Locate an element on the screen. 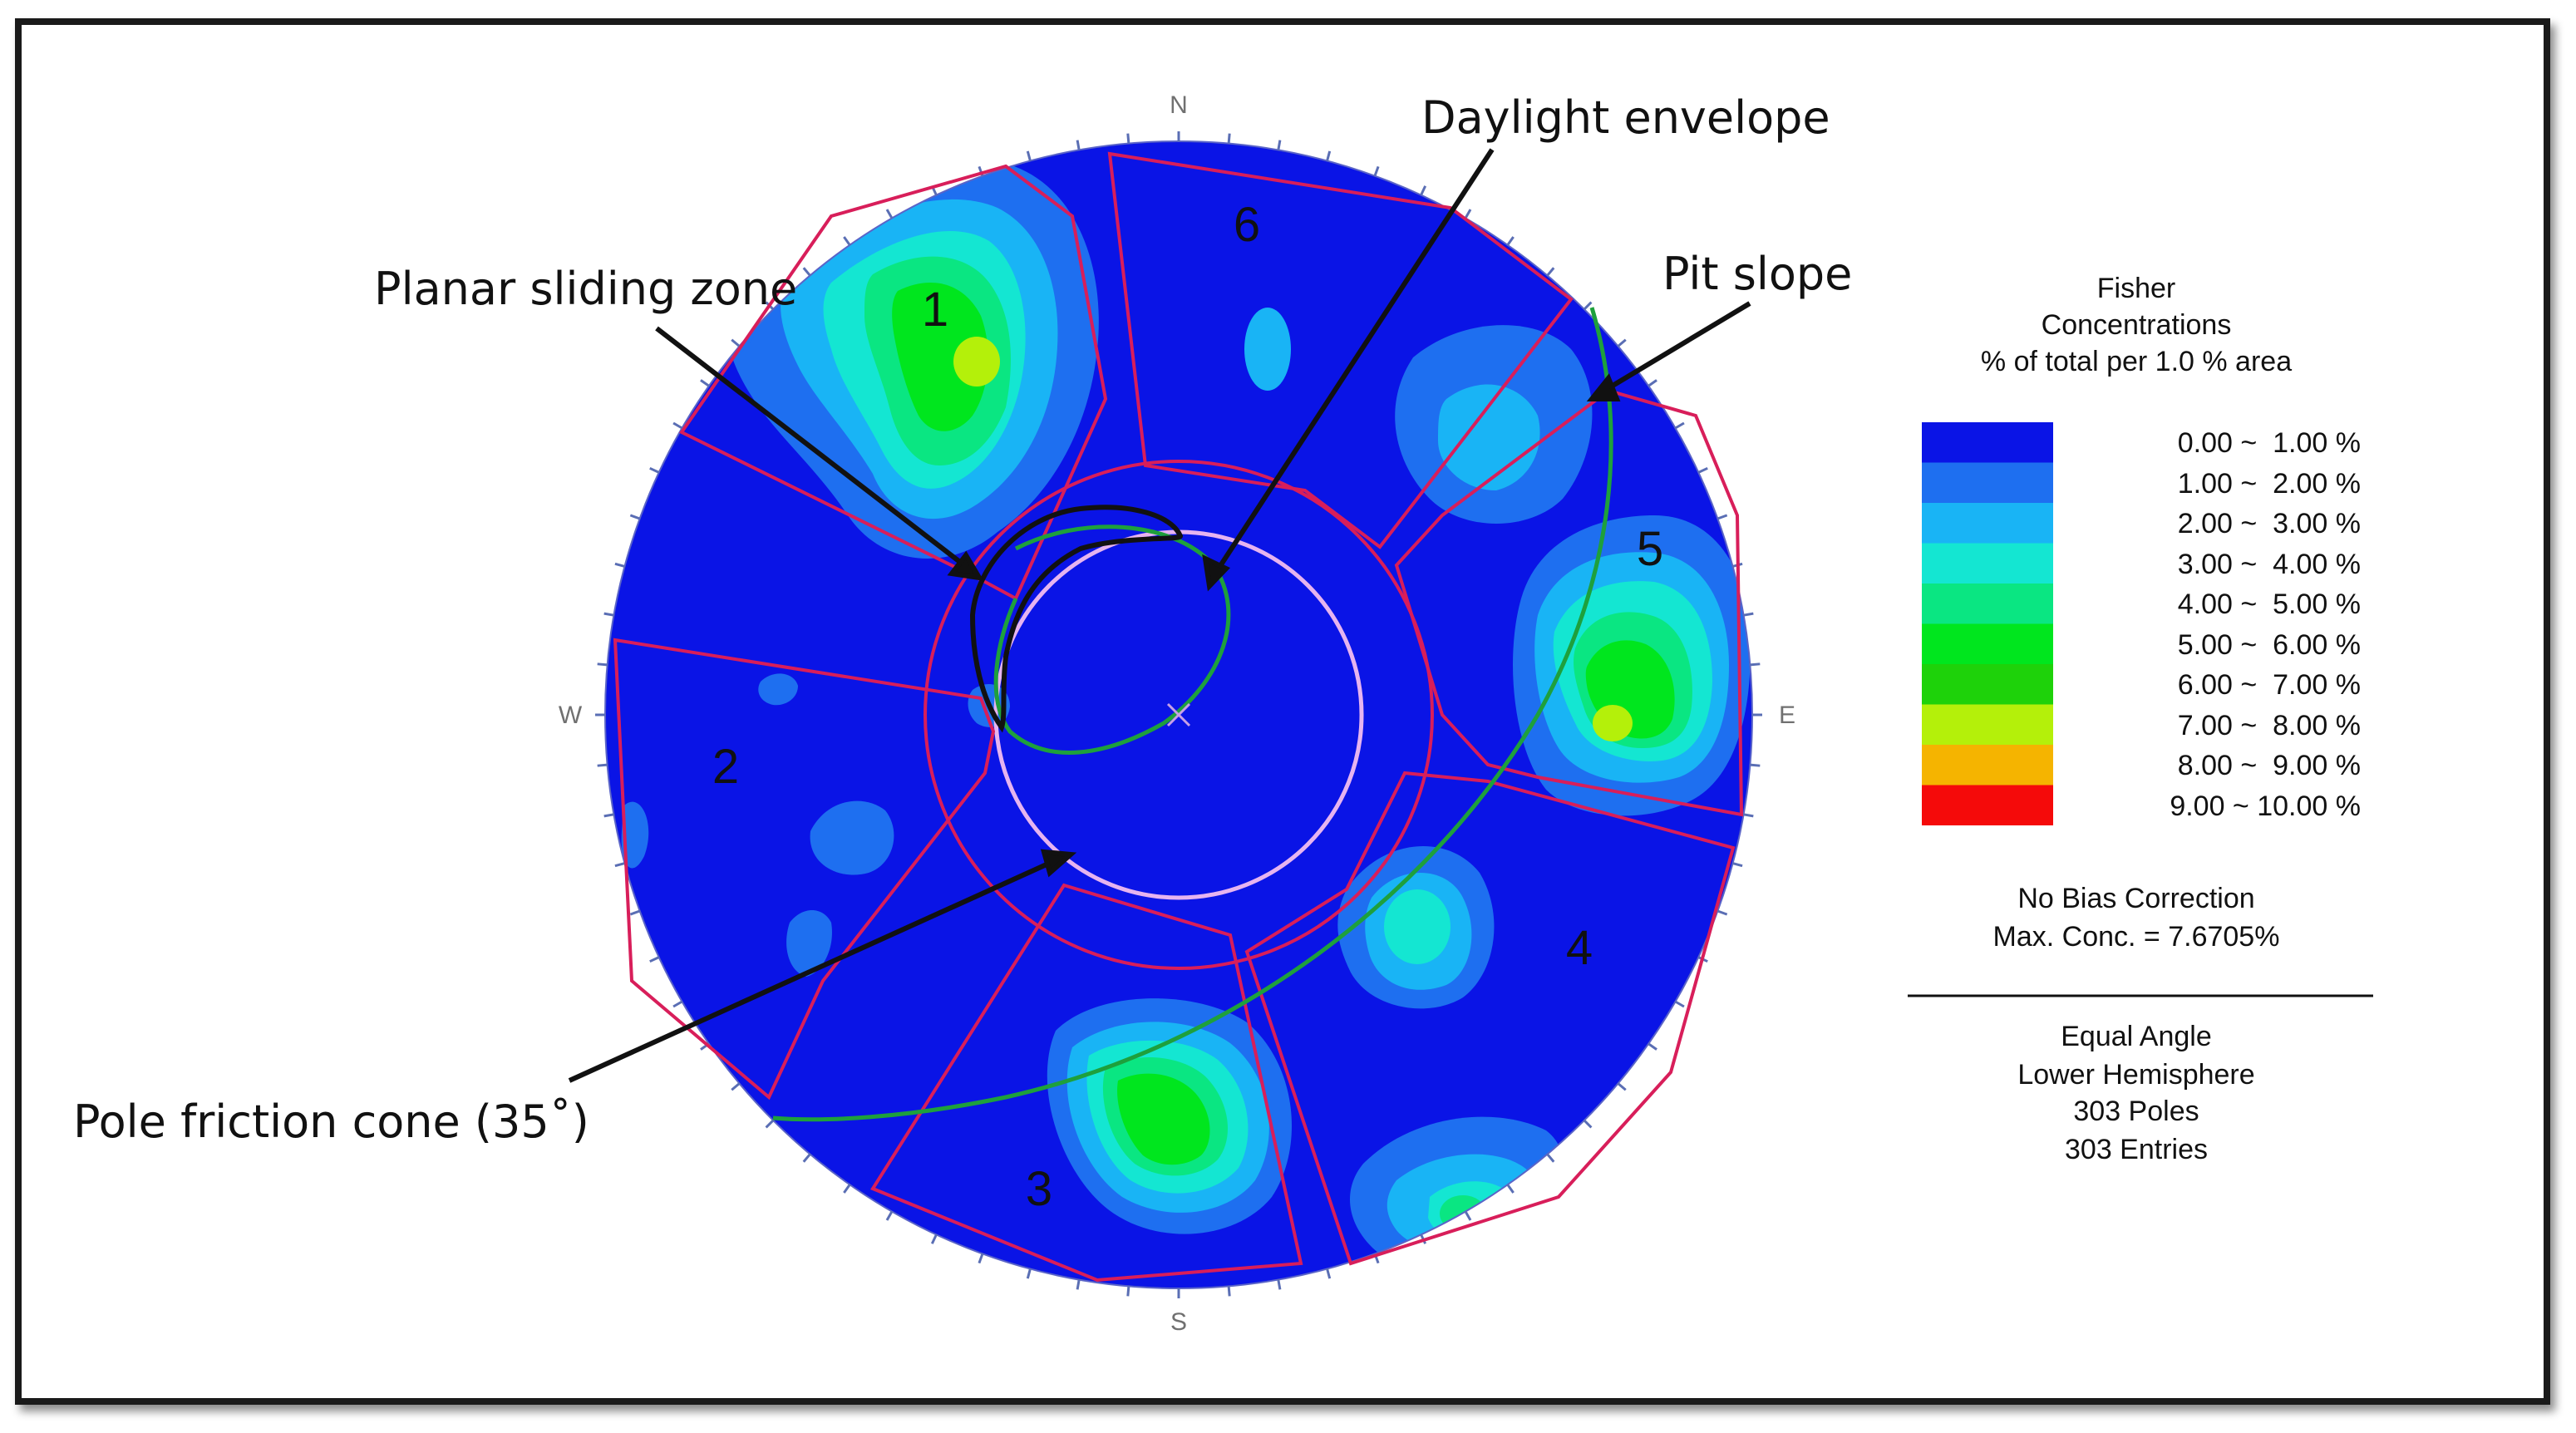 The width and height of the screenshot is (2576, 1433). legend-title-1: Fisher is located at coordinates (2136, 288).